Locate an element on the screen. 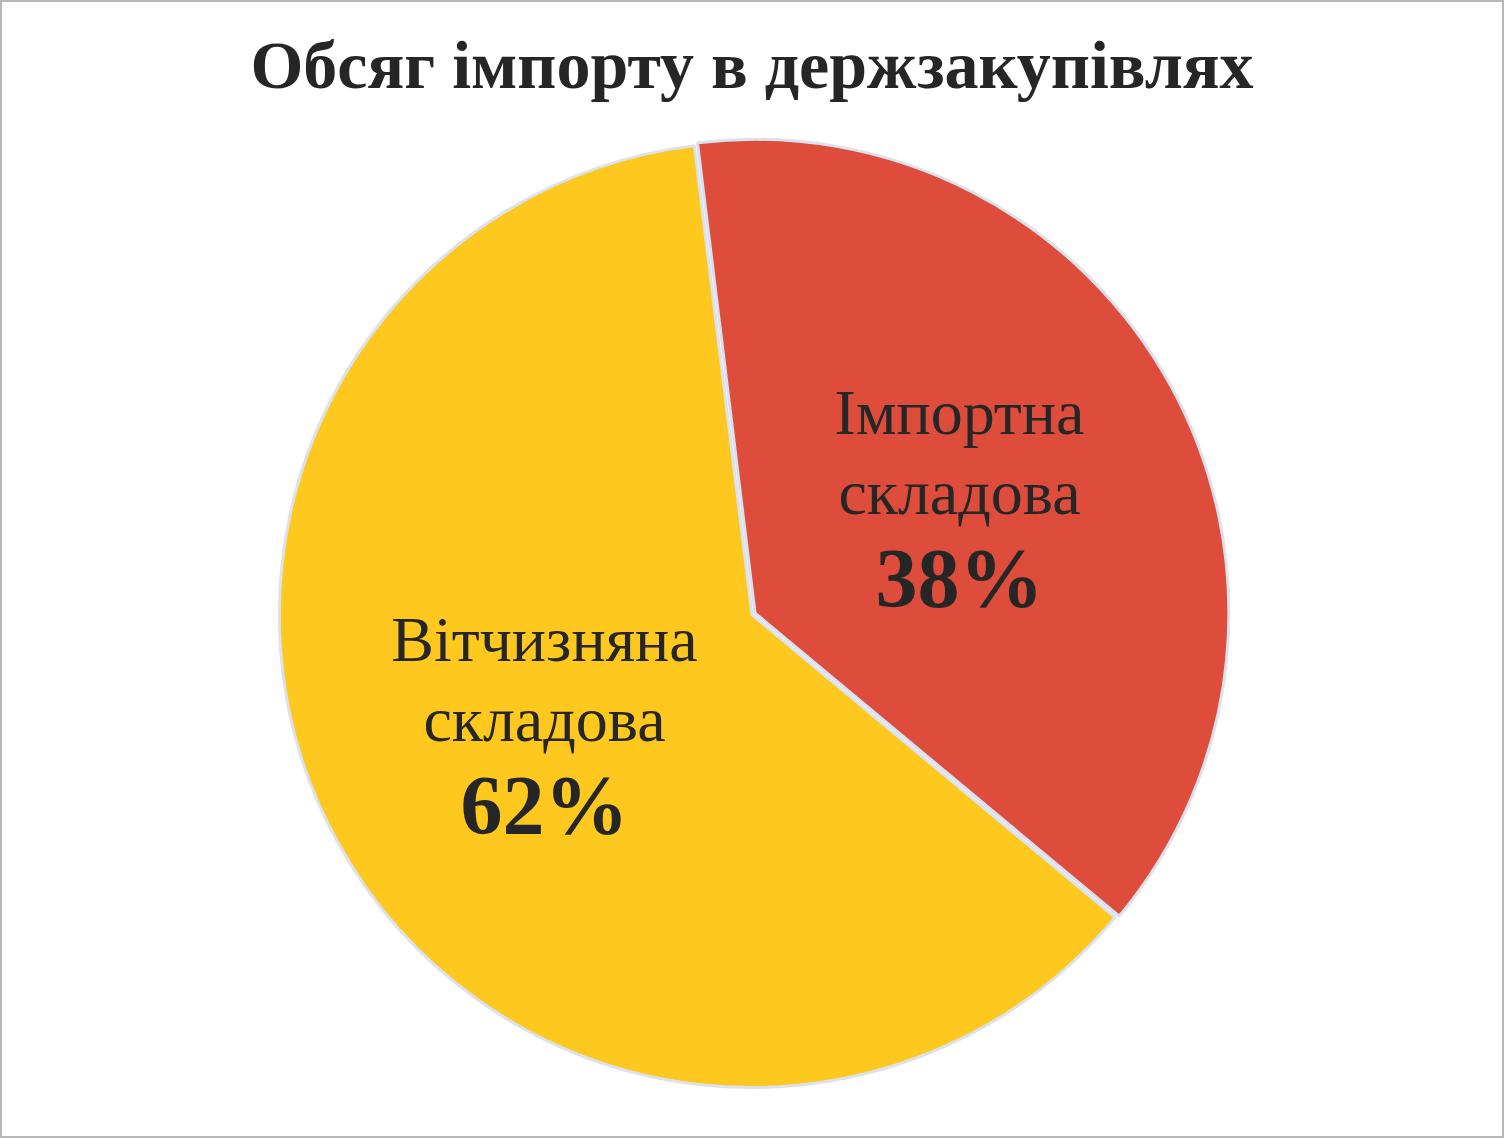  slice-label: Вітчизняна складова is located at coordinates (544, 679).